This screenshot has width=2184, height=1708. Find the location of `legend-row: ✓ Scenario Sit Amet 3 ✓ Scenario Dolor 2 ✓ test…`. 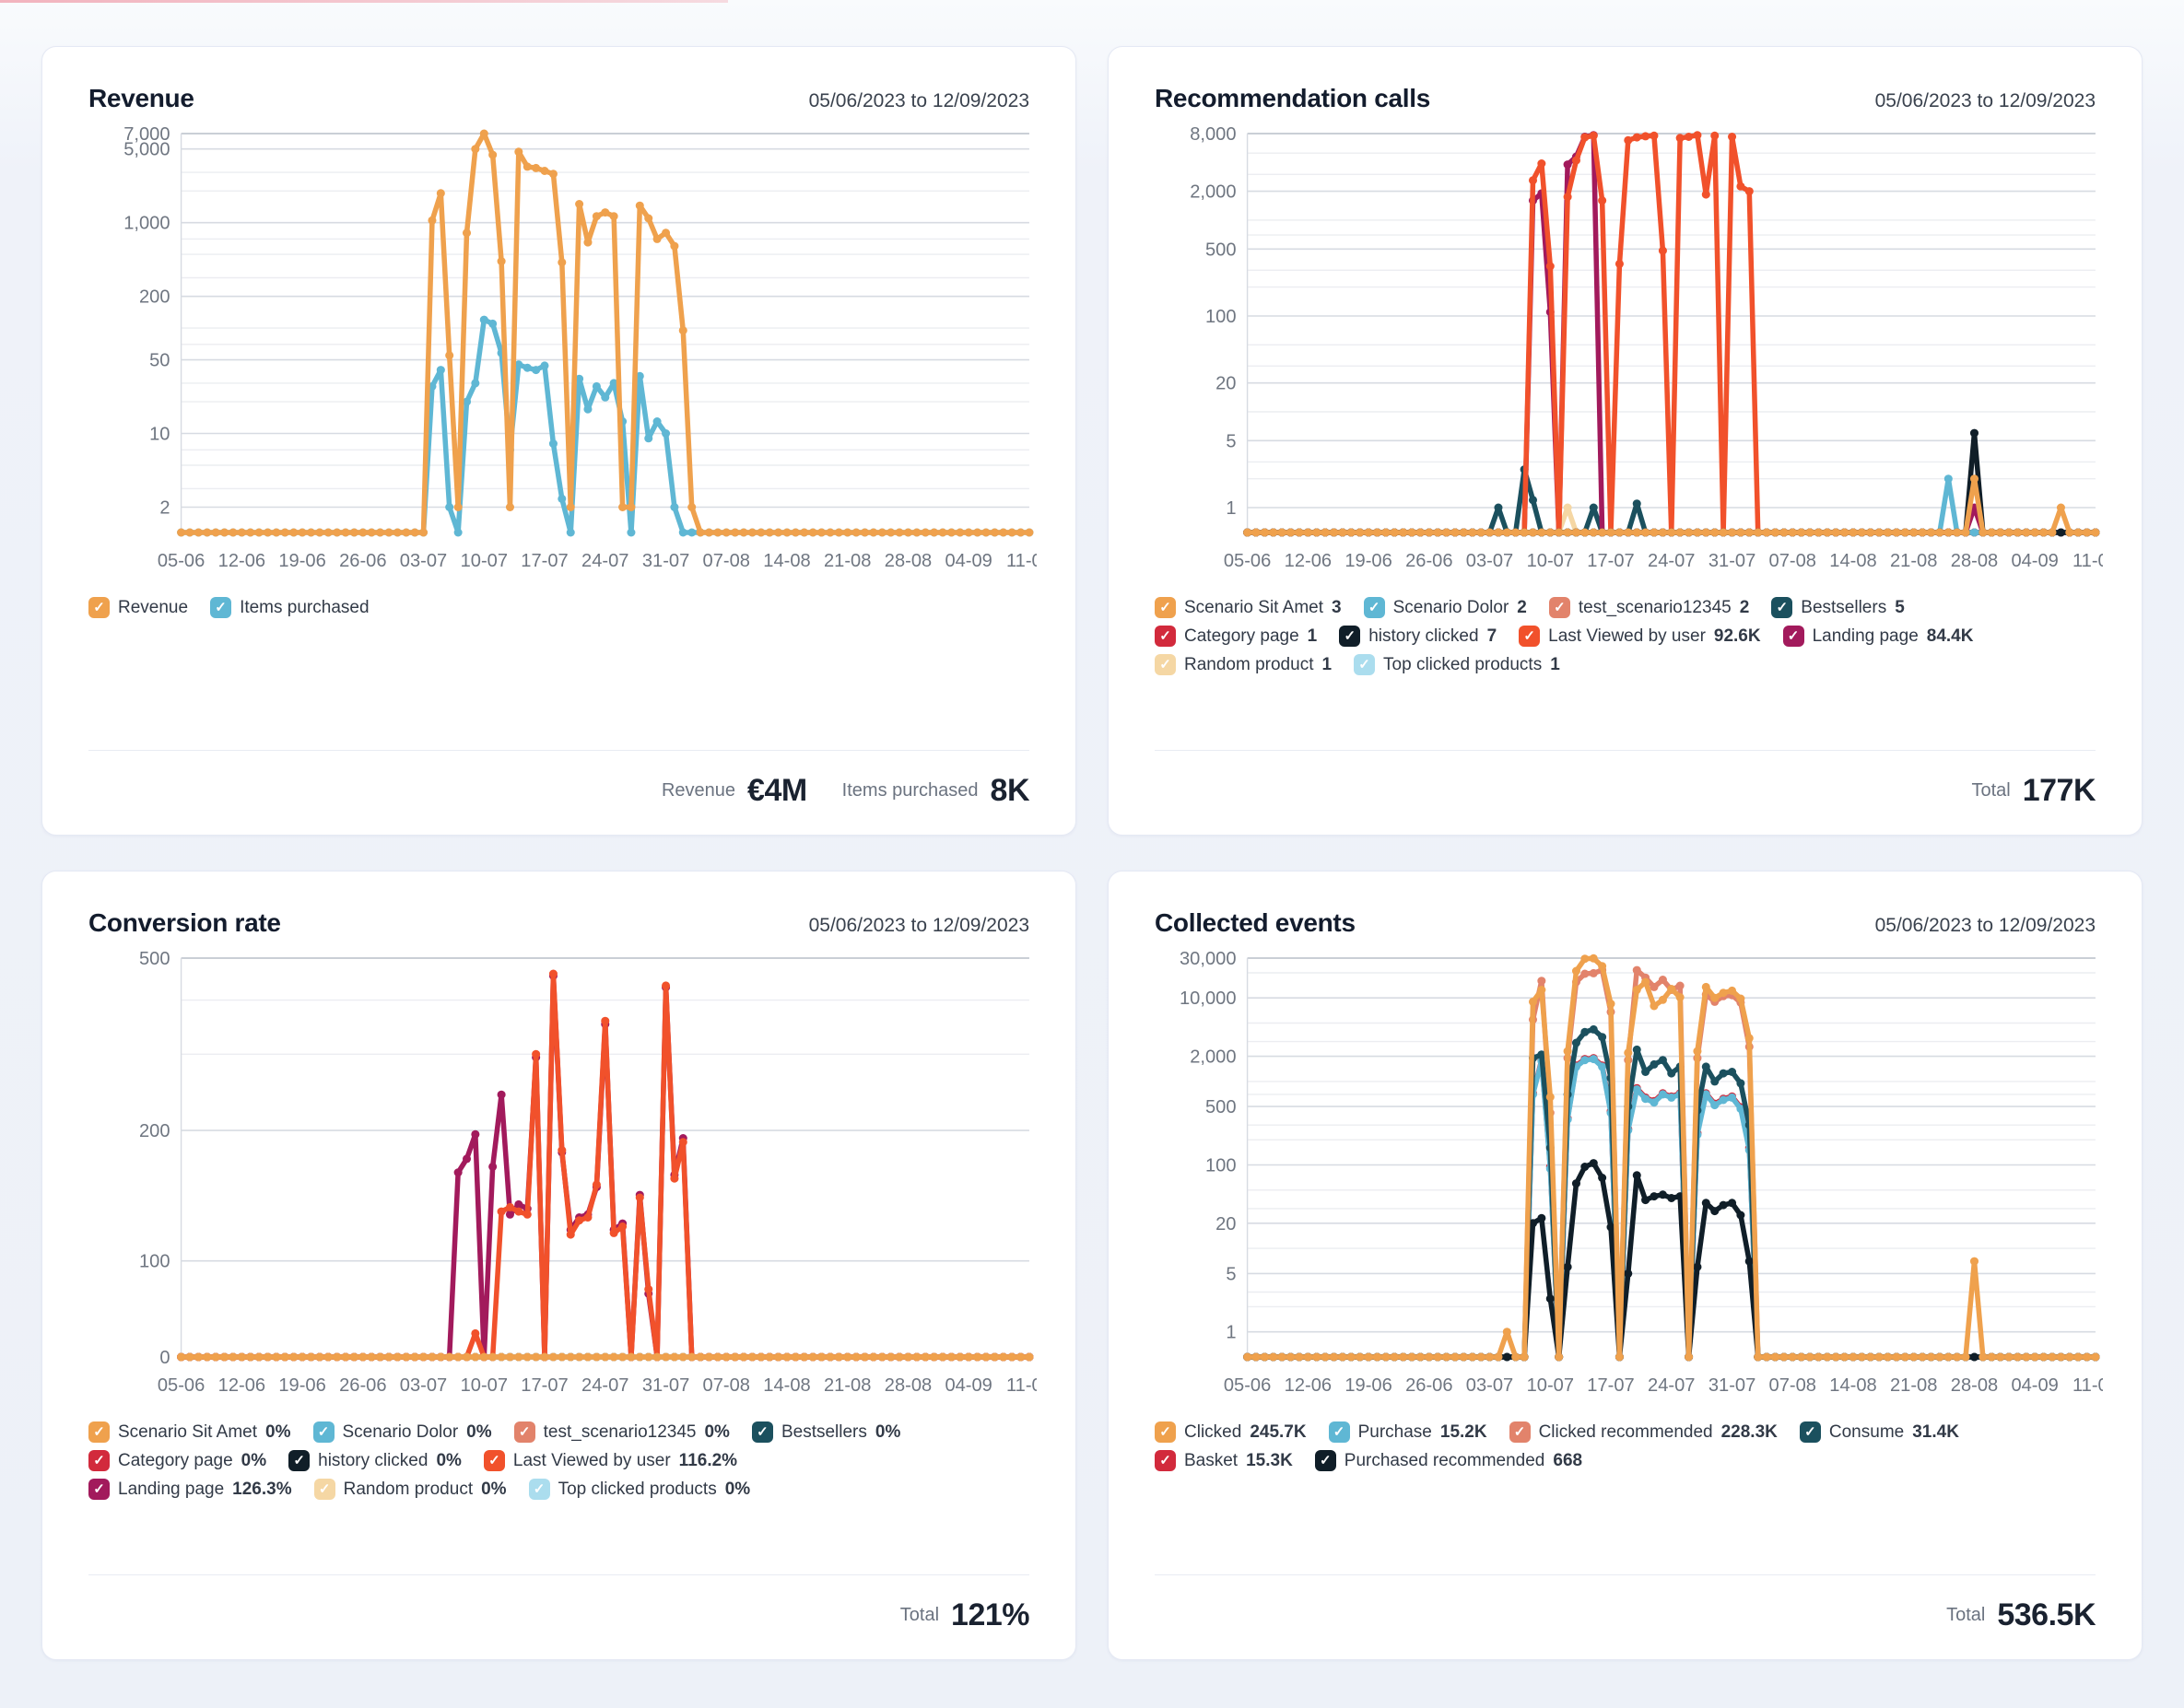

legend-row: ✓ Scenario Sit Amet 3 ✓ Scenario Dolor 2 ✓ test… is located at coordinates (1625, 607).